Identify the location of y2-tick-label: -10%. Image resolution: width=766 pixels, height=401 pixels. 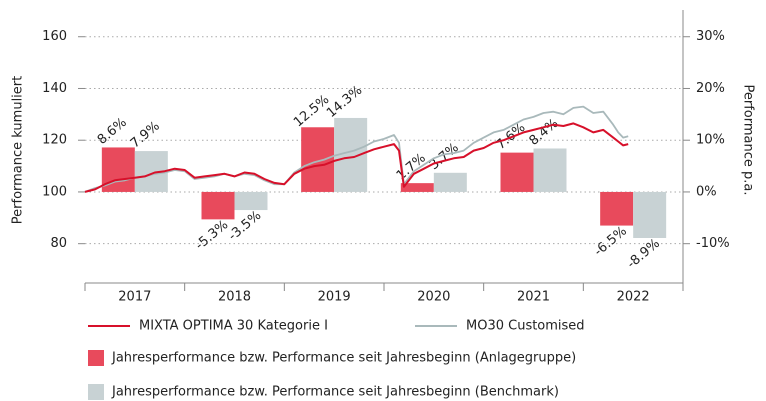
(713, 243).